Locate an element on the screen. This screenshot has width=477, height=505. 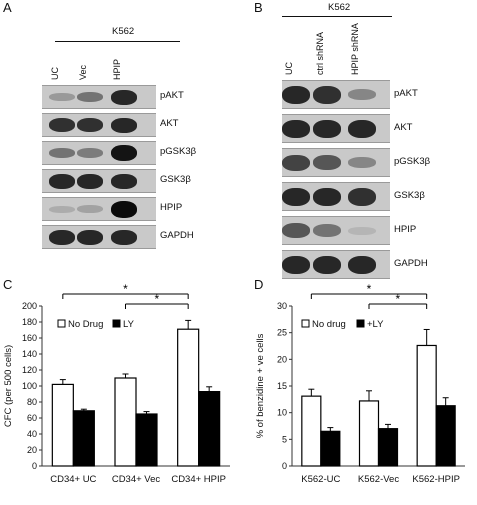
x-tick-label: CD34+ HPIP is located at coordinates (198, 479).